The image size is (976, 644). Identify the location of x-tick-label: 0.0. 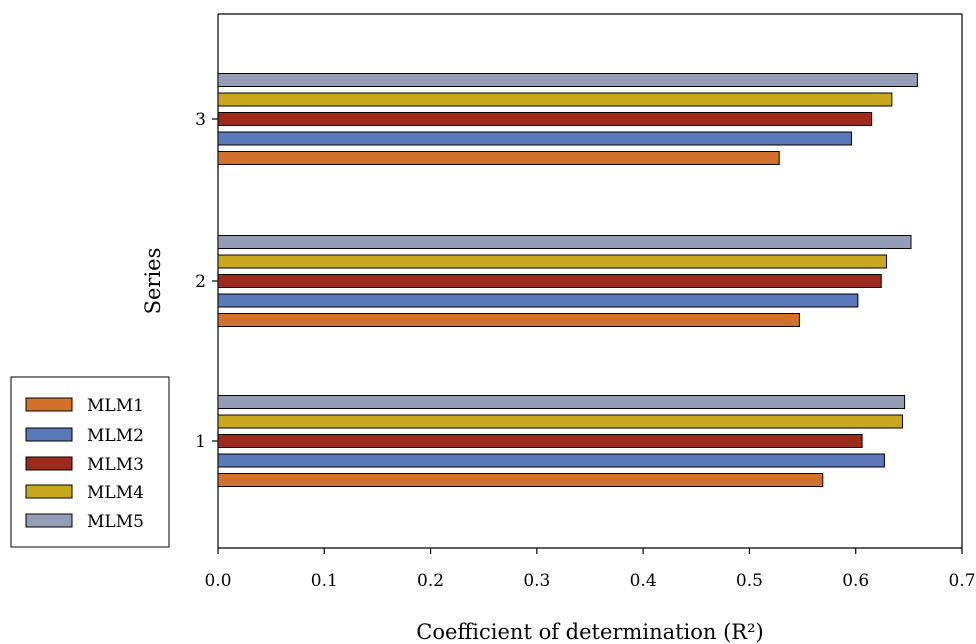
(217, 581).